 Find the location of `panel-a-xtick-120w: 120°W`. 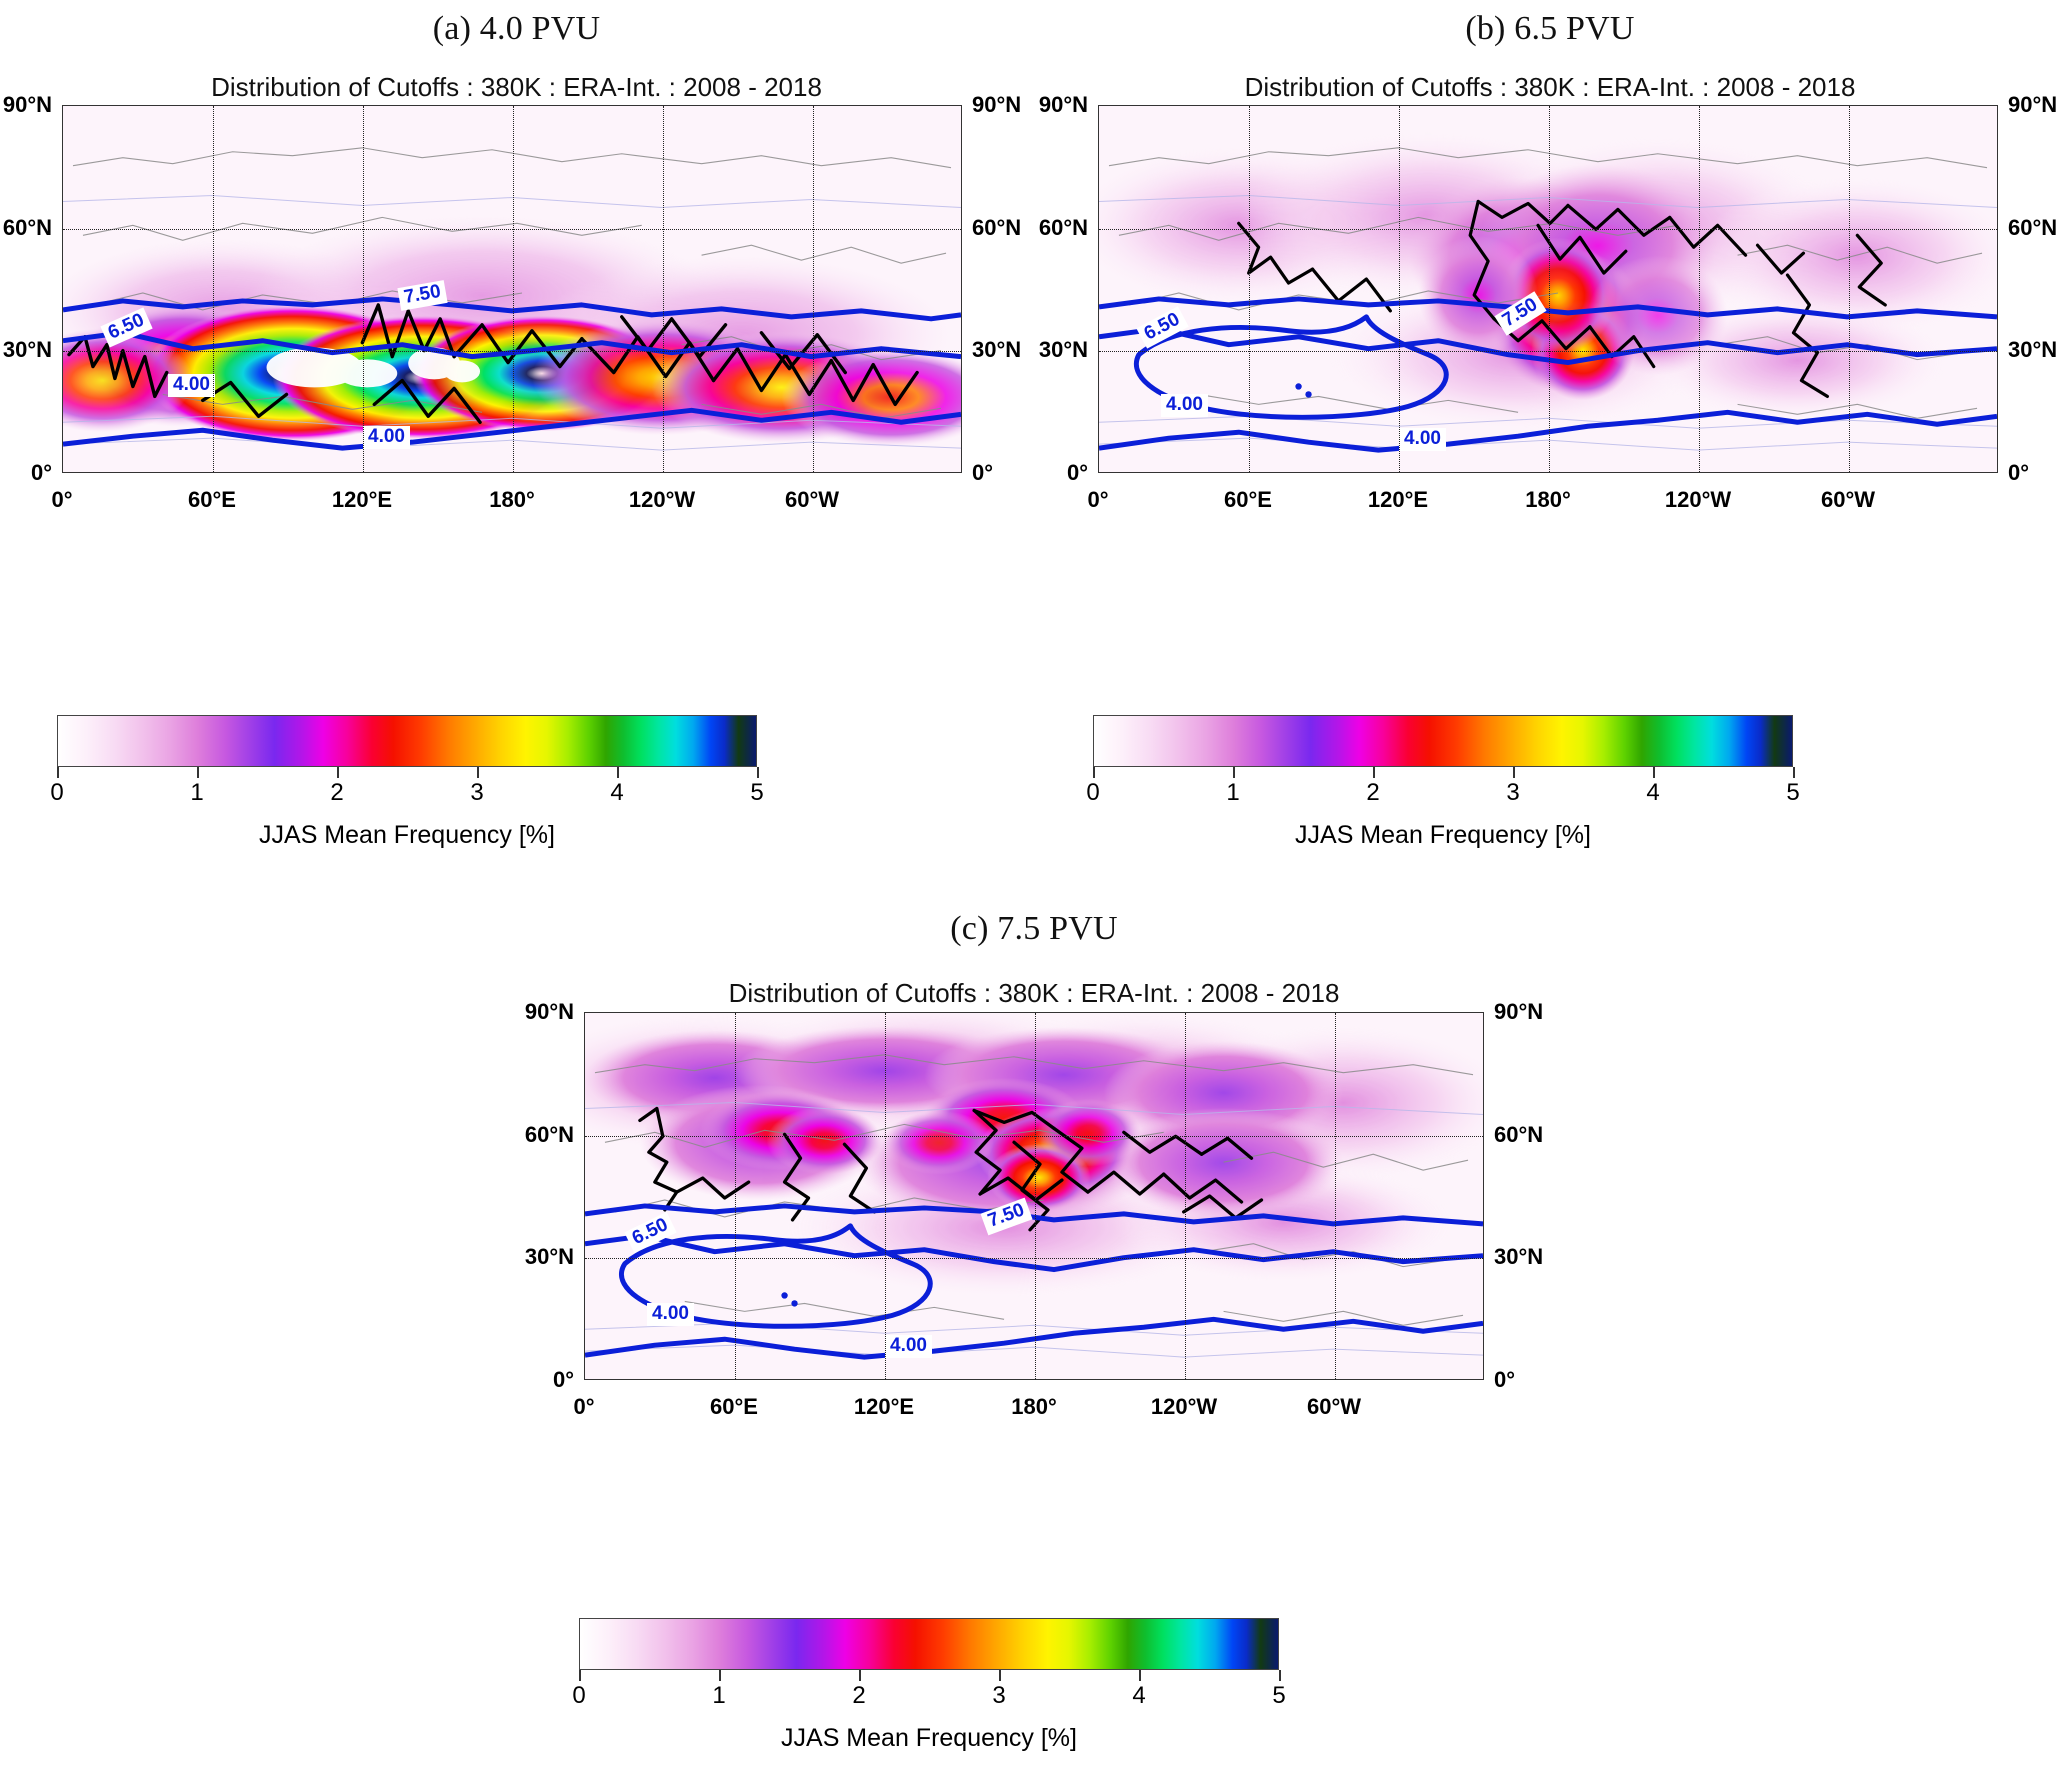

panel-a-xtick-120w: 120°W is located at coordinates (662, 499).